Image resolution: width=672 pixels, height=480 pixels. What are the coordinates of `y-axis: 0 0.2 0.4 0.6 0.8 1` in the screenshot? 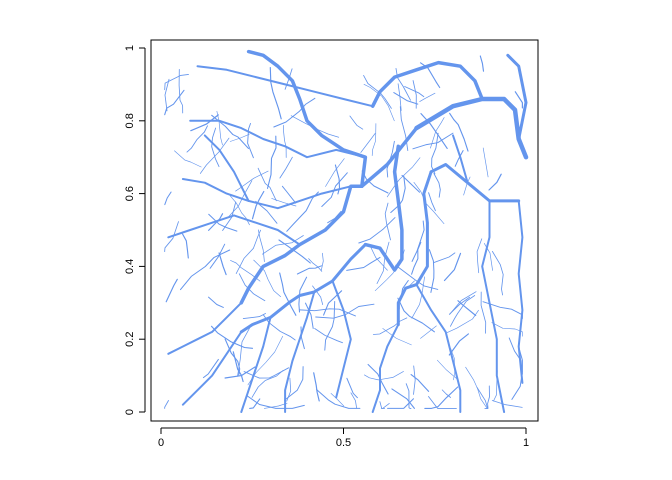 It's located at (135, 230).